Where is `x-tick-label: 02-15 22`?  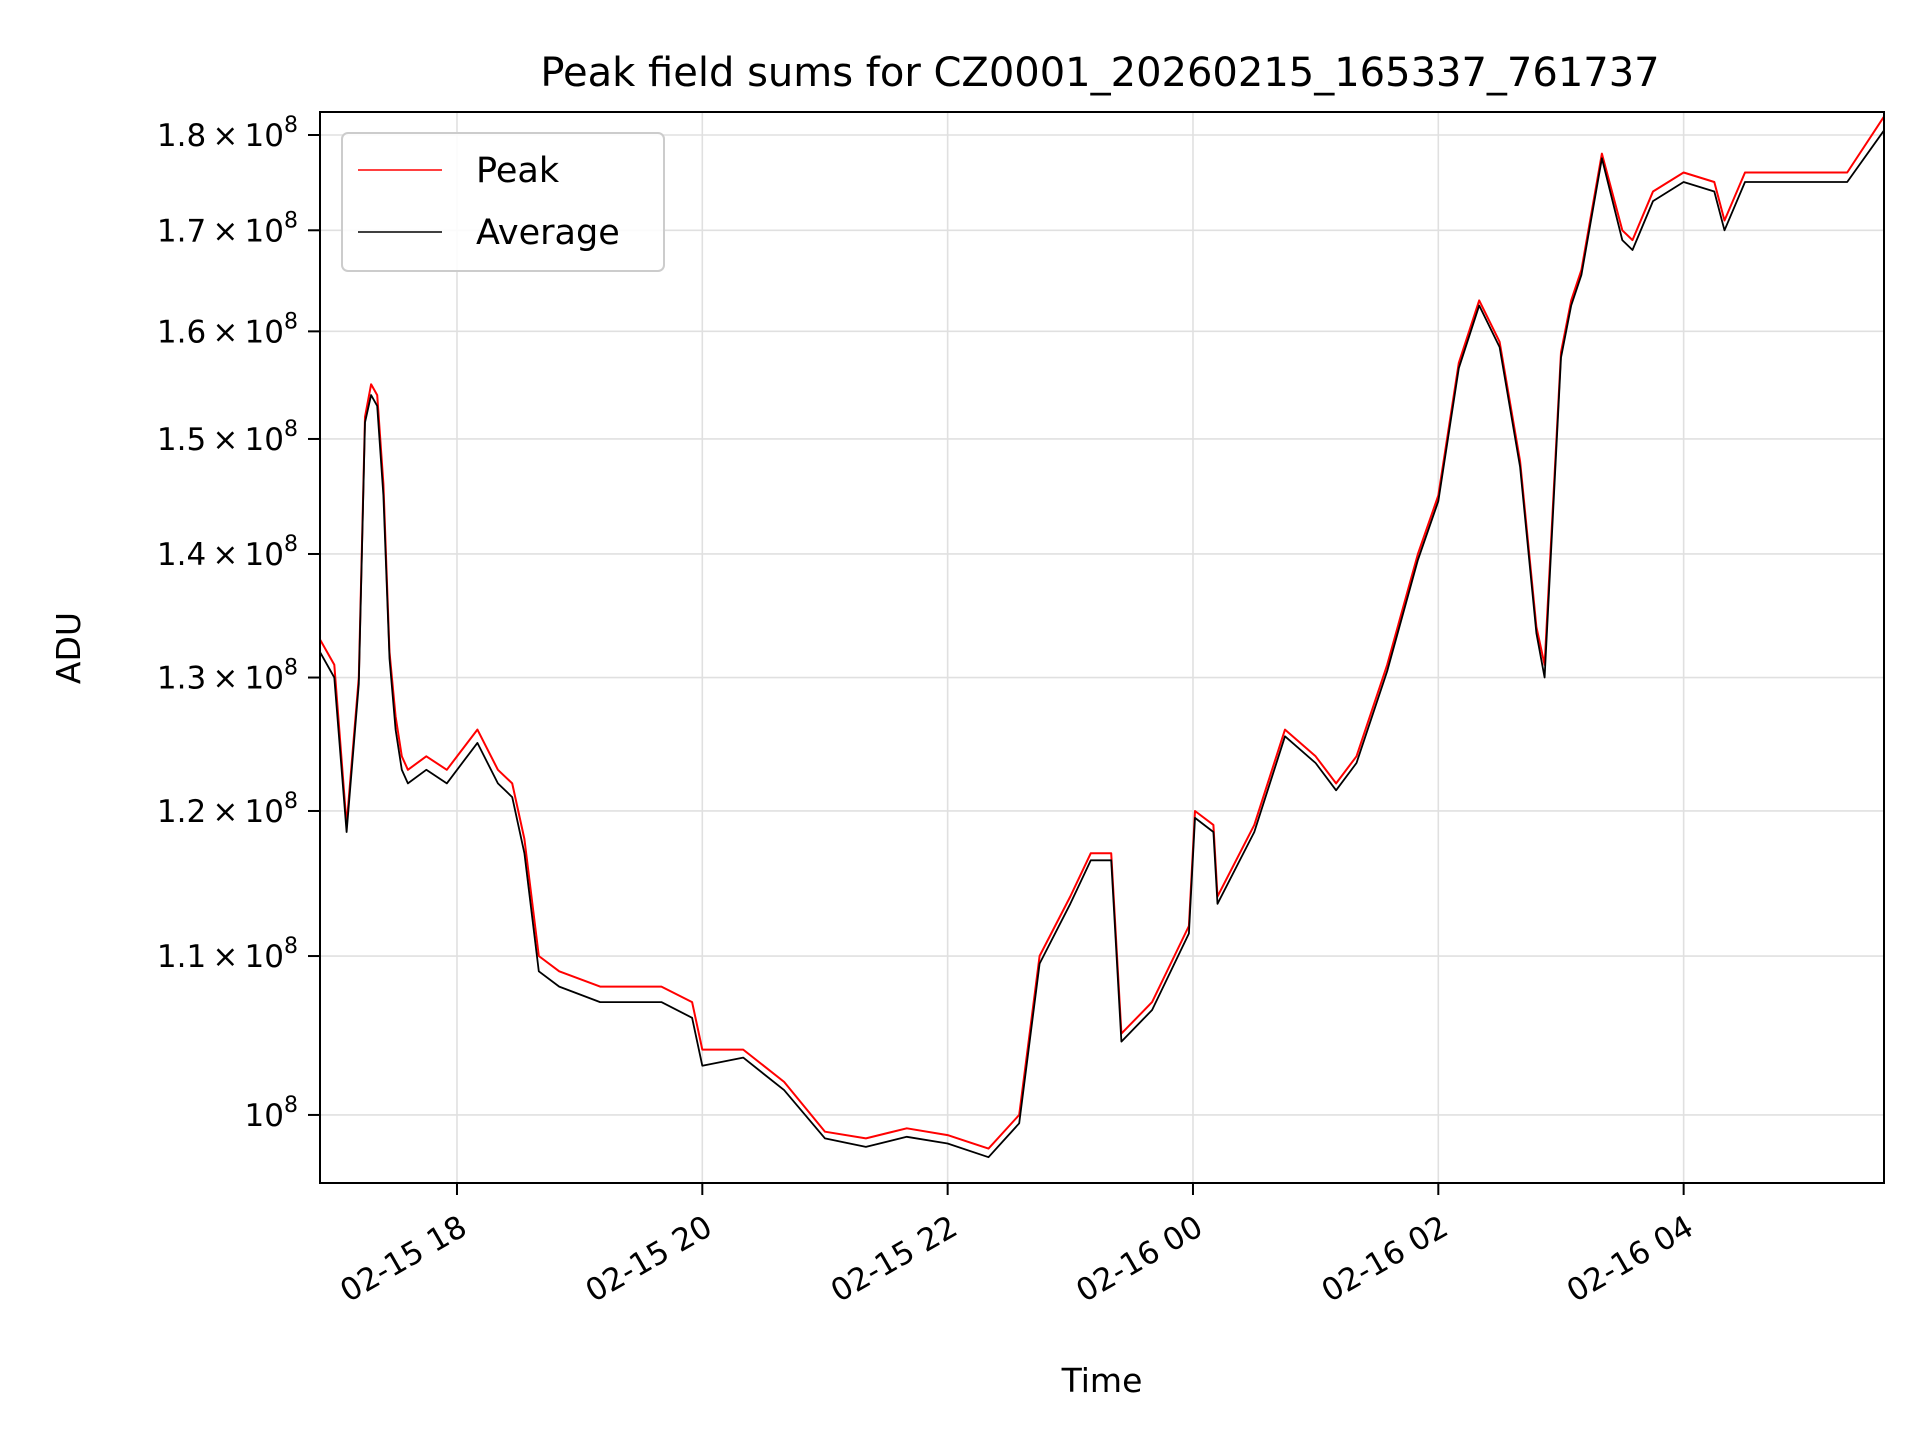 x-tick-label: 02-15 22 is located at coordinates (894, 1259).